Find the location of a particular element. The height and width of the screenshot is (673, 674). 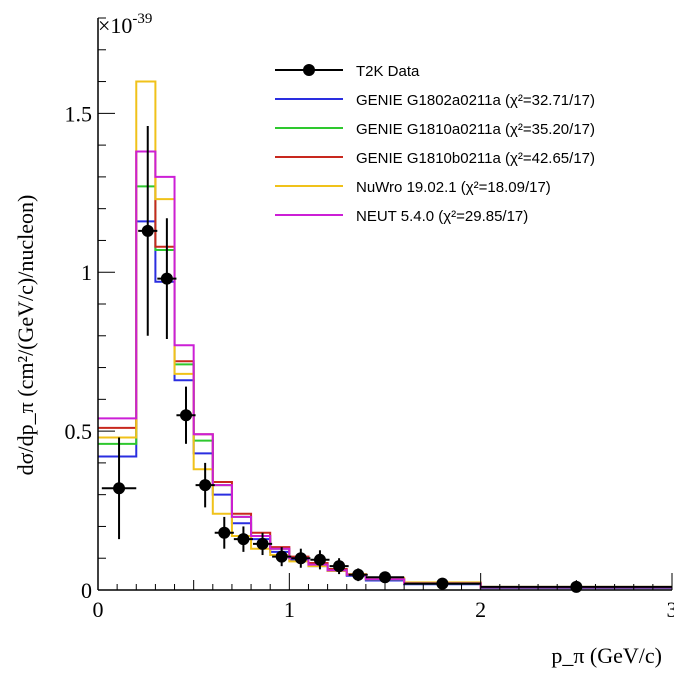

x-tick-label: 0 is located at coordinates (98, 609).